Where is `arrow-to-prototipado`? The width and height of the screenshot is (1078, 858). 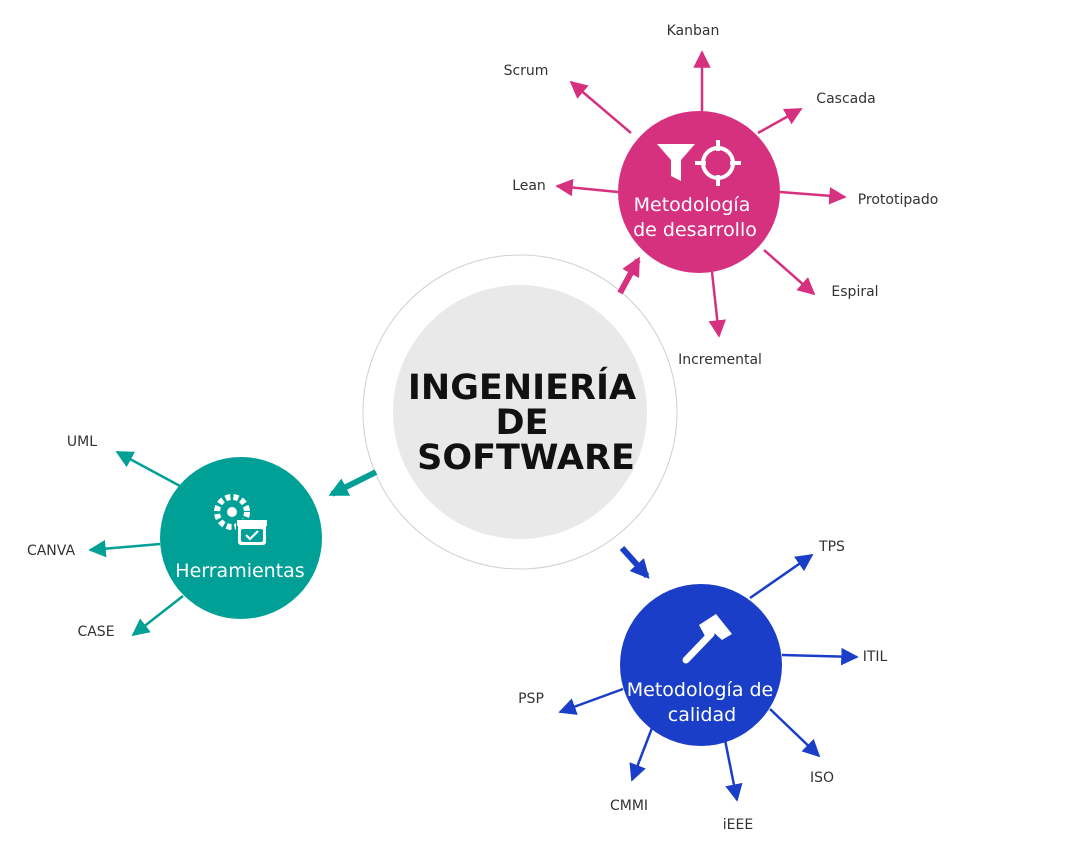
arrow-to-prototipado is located at coordinates (813, 196).